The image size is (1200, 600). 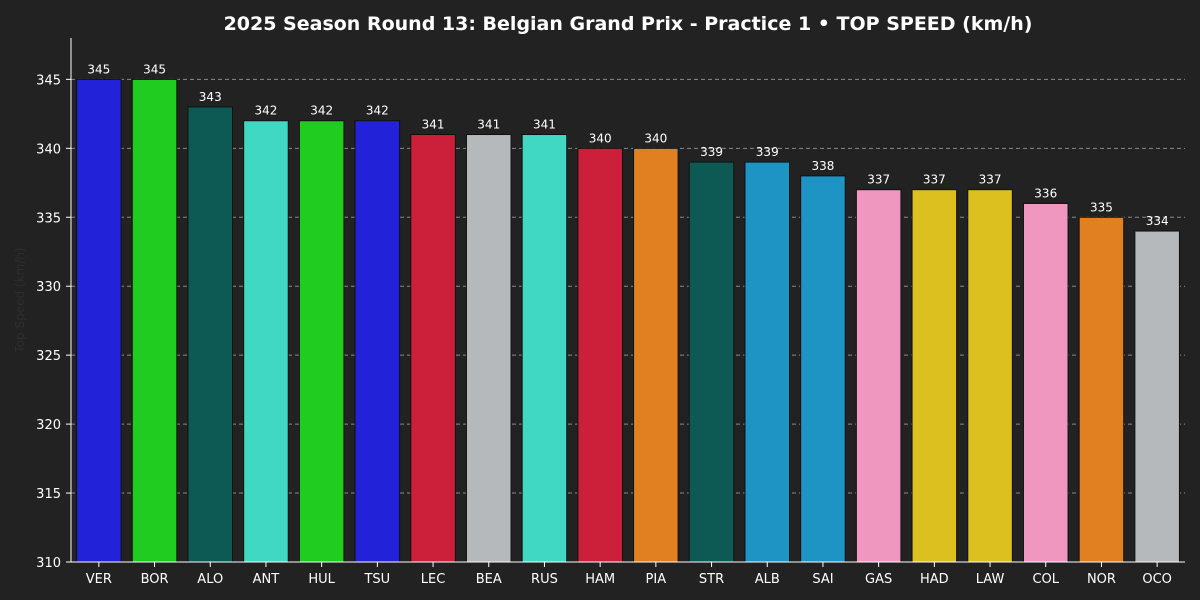 I want to click on y-tick-label: 330, so click(x=48, y=287).